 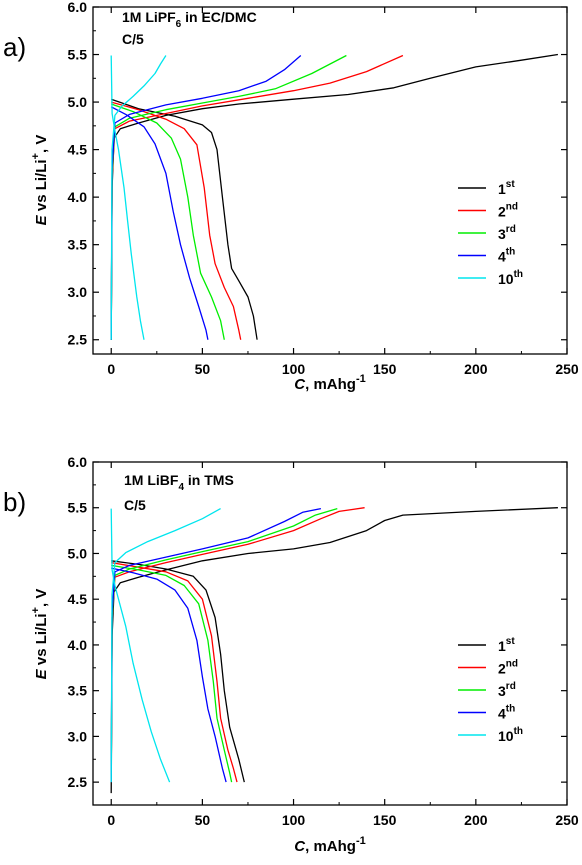 I want to click on series-10th-discharge-line, so click(x=127, y=197).